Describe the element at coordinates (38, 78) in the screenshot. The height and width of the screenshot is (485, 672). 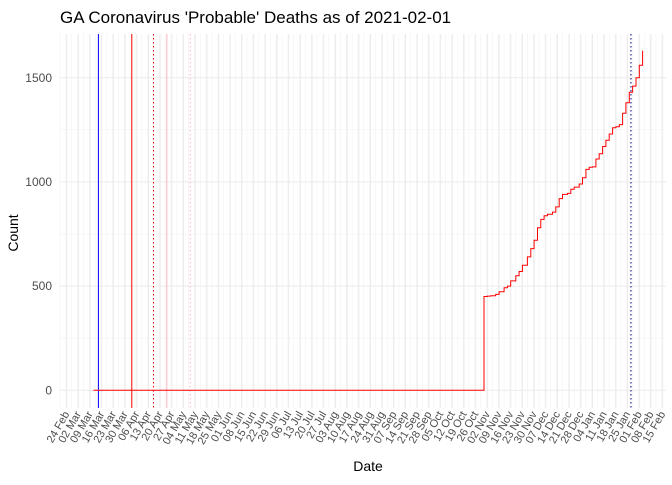
I see `y-tick-label: 1500` at that location.